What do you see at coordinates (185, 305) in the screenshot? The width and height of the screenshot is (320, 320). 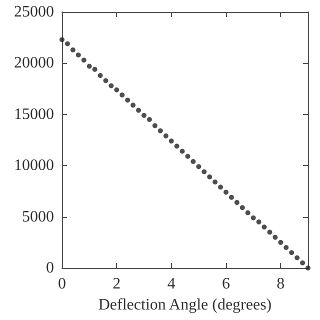 I see `x-axis-title: Deflection Angle (degrees)` at bounding box center [185, 305].